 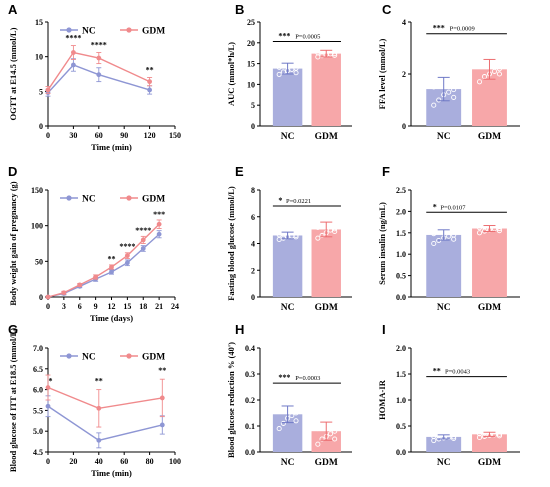 I want to click on x-tick-label: 100, so click(x=175, y=461).